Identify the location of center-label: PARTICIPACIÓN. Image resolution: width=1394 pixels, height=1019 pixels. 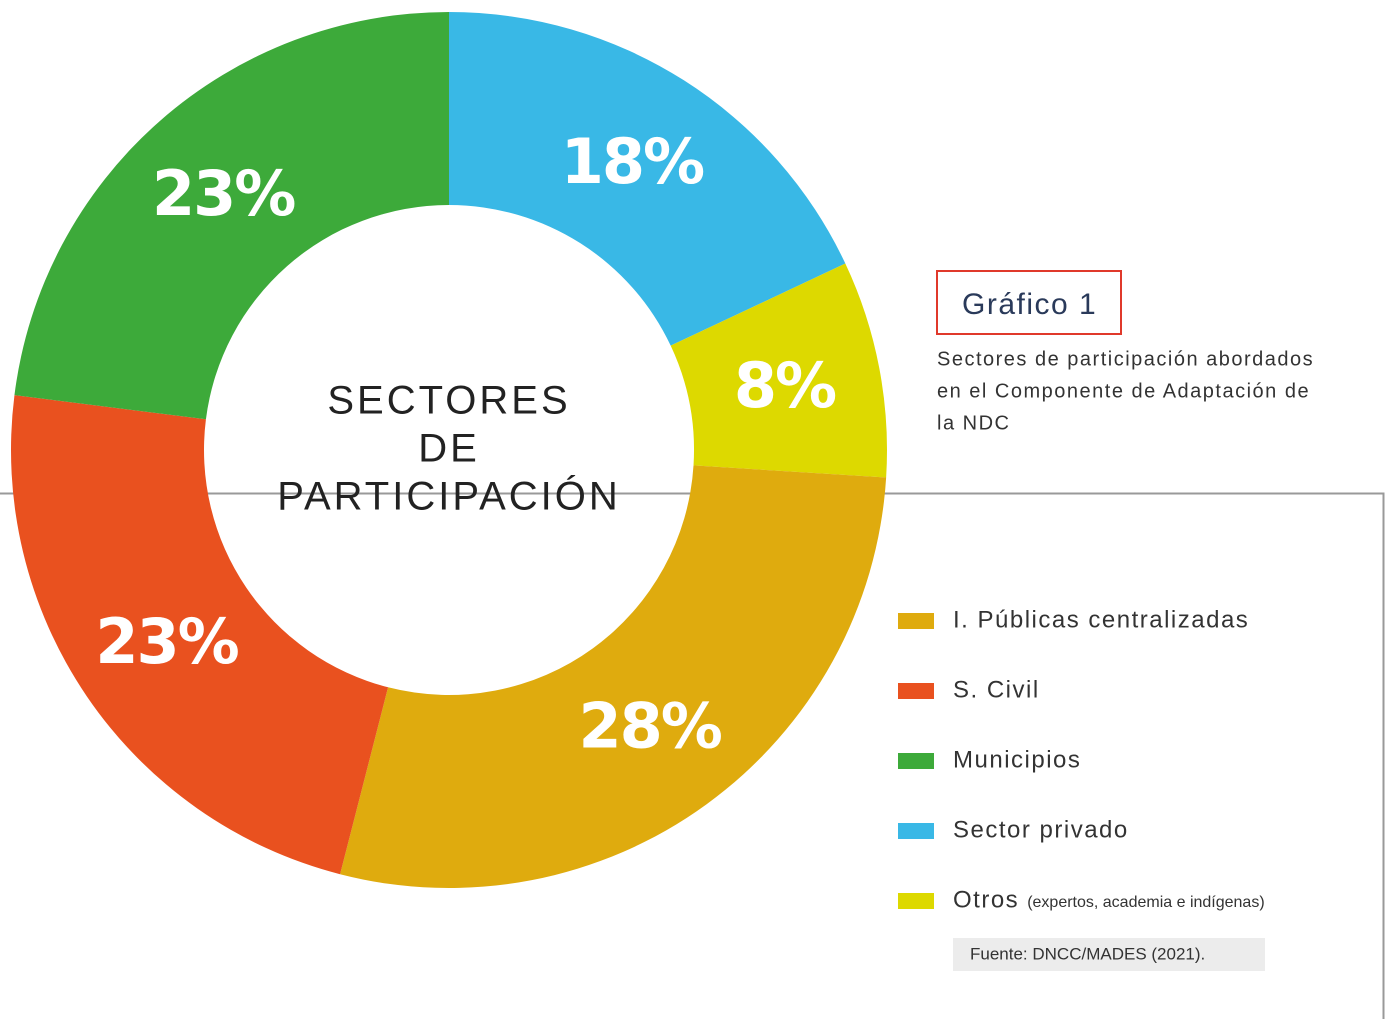
(449, 496).